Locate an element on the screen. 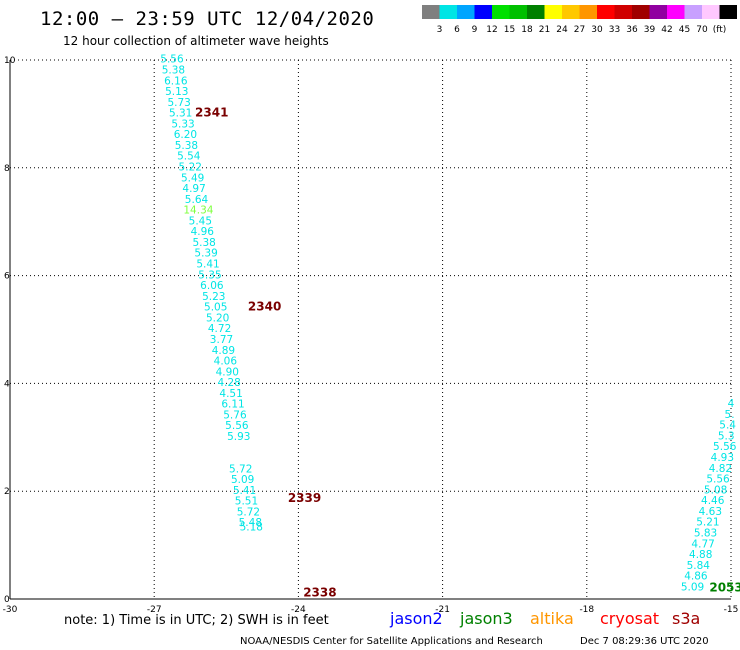 Image resolution: width=740 pixels, height=650 pixels. wave-height-value: 5.64 is located at coordinates (197, 200).